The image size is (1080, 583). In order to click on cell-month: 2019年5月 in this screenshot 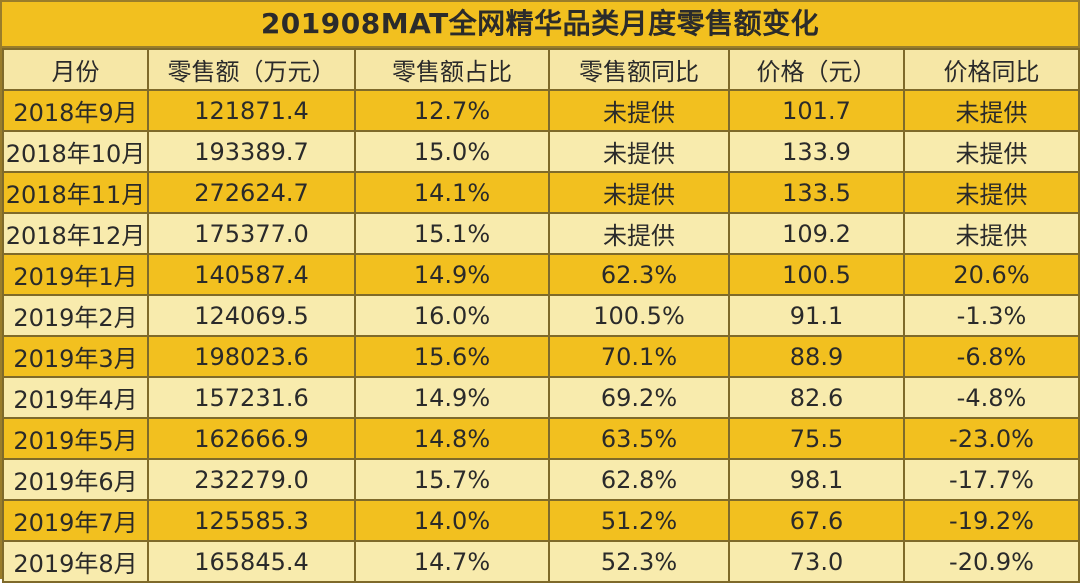, I will do `click(75, 438)`.